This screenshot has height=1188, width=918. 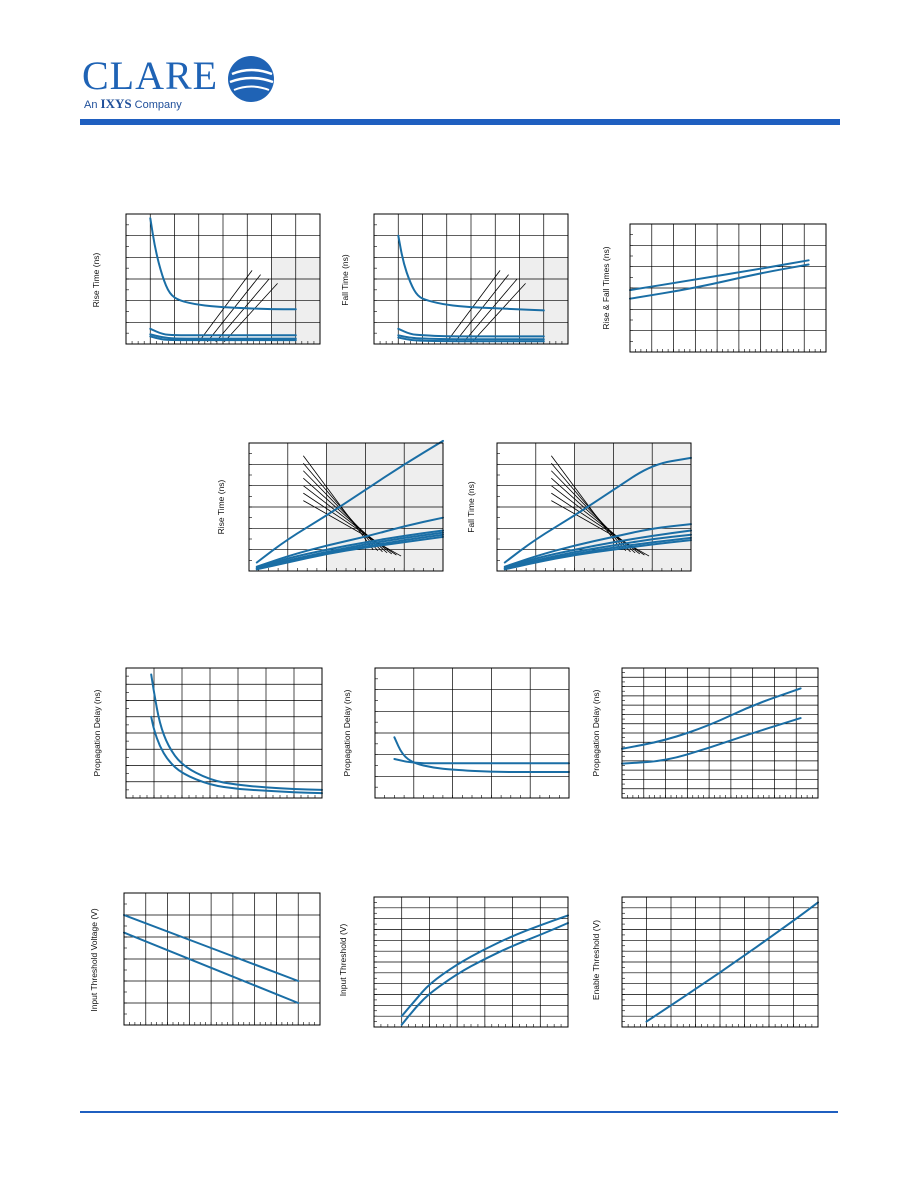 I want to click on header-rule, so click(x=460, y=122).